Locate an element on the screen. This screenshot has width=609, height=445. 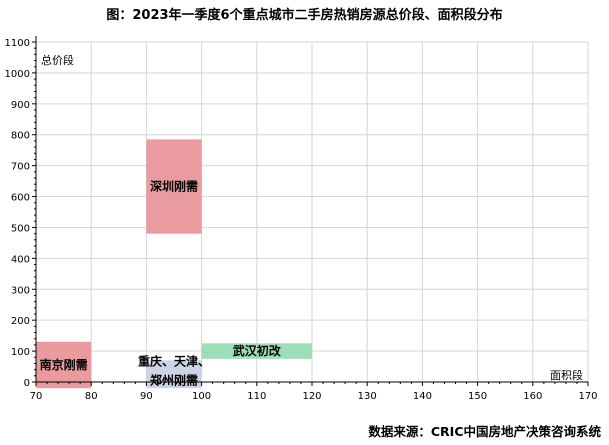
x-tick-label: 130 is located at coordinates (367, 396).